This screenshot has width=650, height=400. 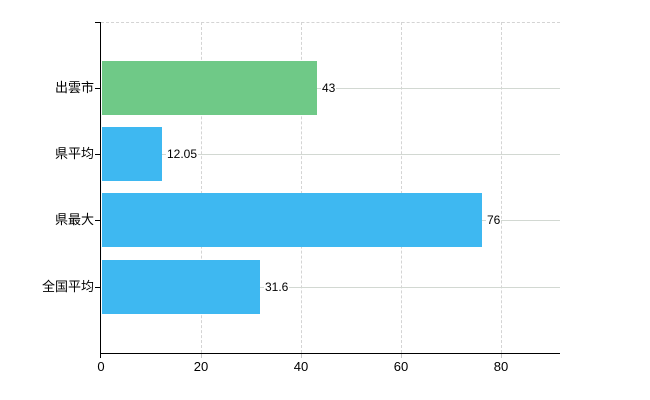 What do you see at coordinates (67, 286) in the screenshot?
I see `category-label: 全国平均` at bounding box center [67, 286].